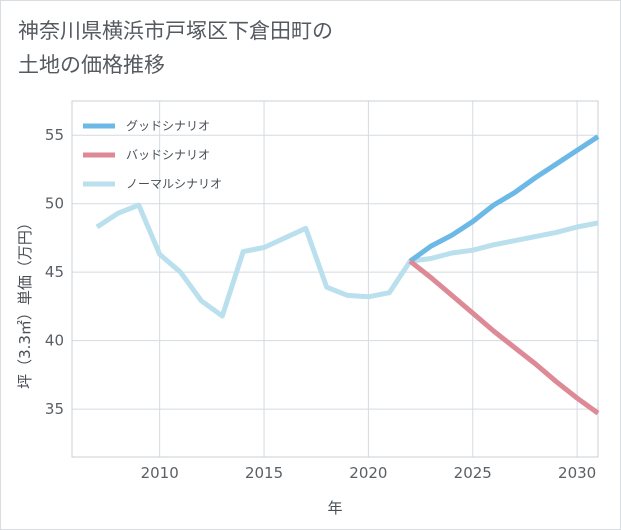 The width and height of the screenshot is (621, 530). I want to click on legend-label: バッドシナリオ, so click(168, 155).